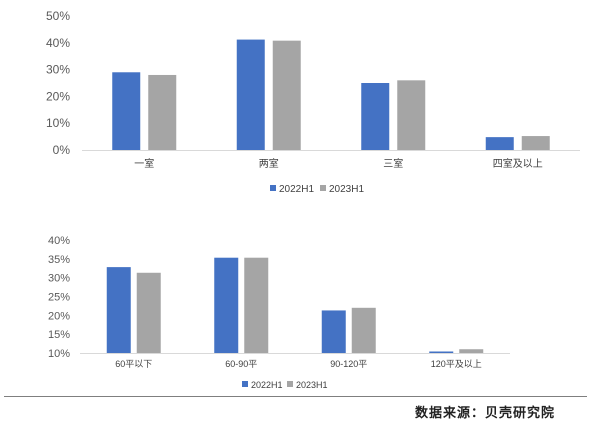  Describe the element at coordinates (59, 260) in the screenshot. I see `y-tick-label: 35%` at that location.